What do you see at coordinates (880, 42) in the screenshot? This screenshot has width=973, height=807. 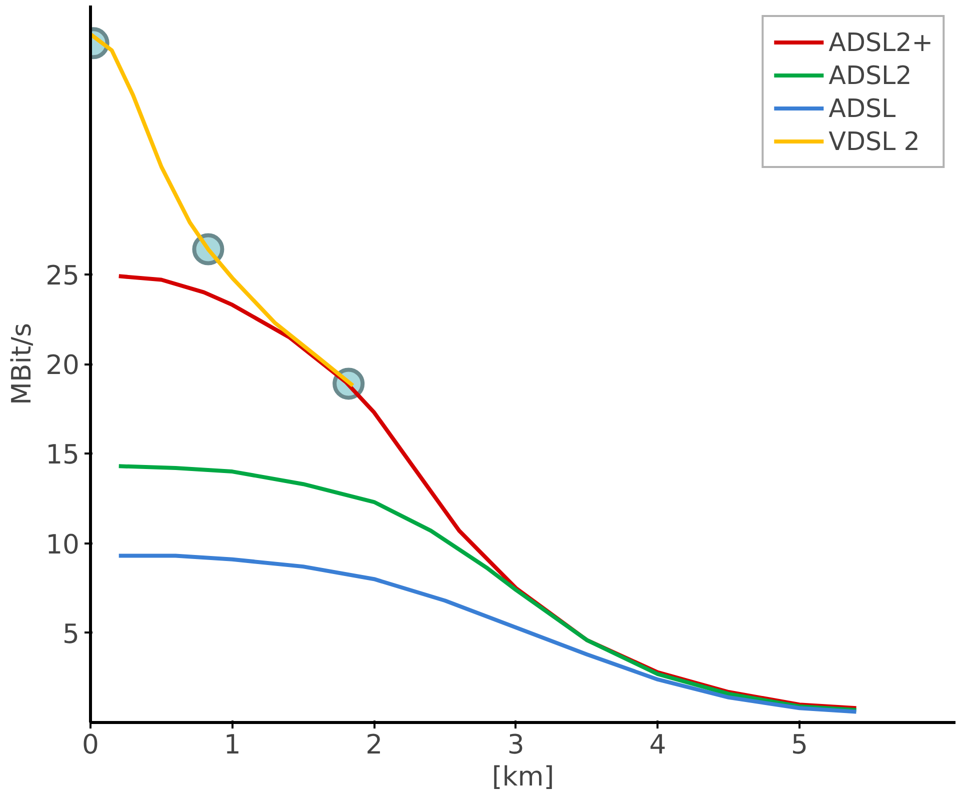 I see `legend-label: ADSL2+` at bounding box center [880, 42].